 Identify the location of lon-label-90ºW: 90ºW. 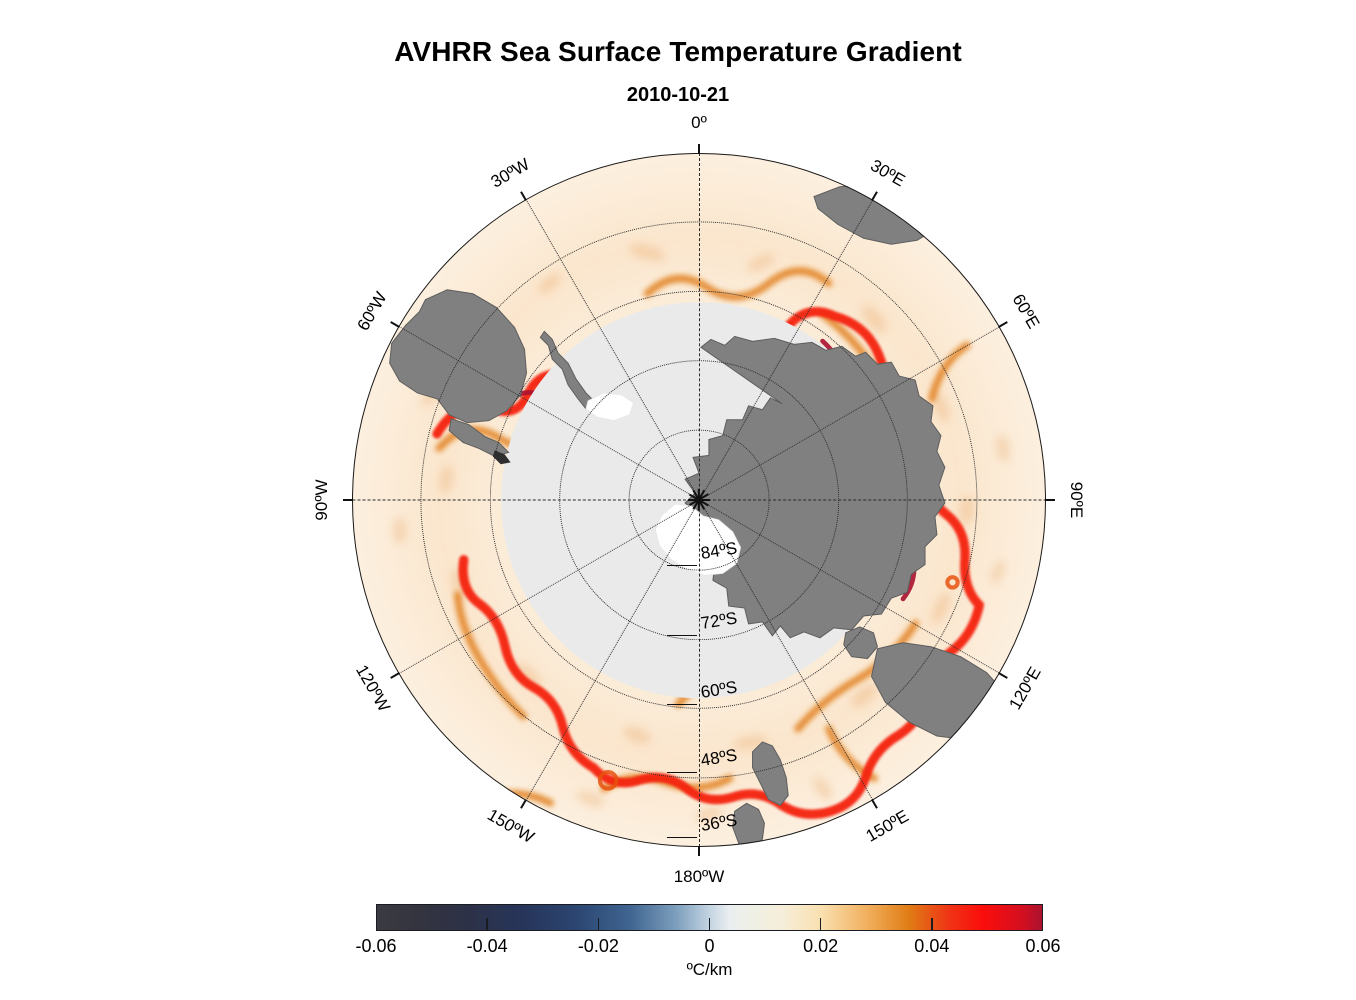
(322, 499).